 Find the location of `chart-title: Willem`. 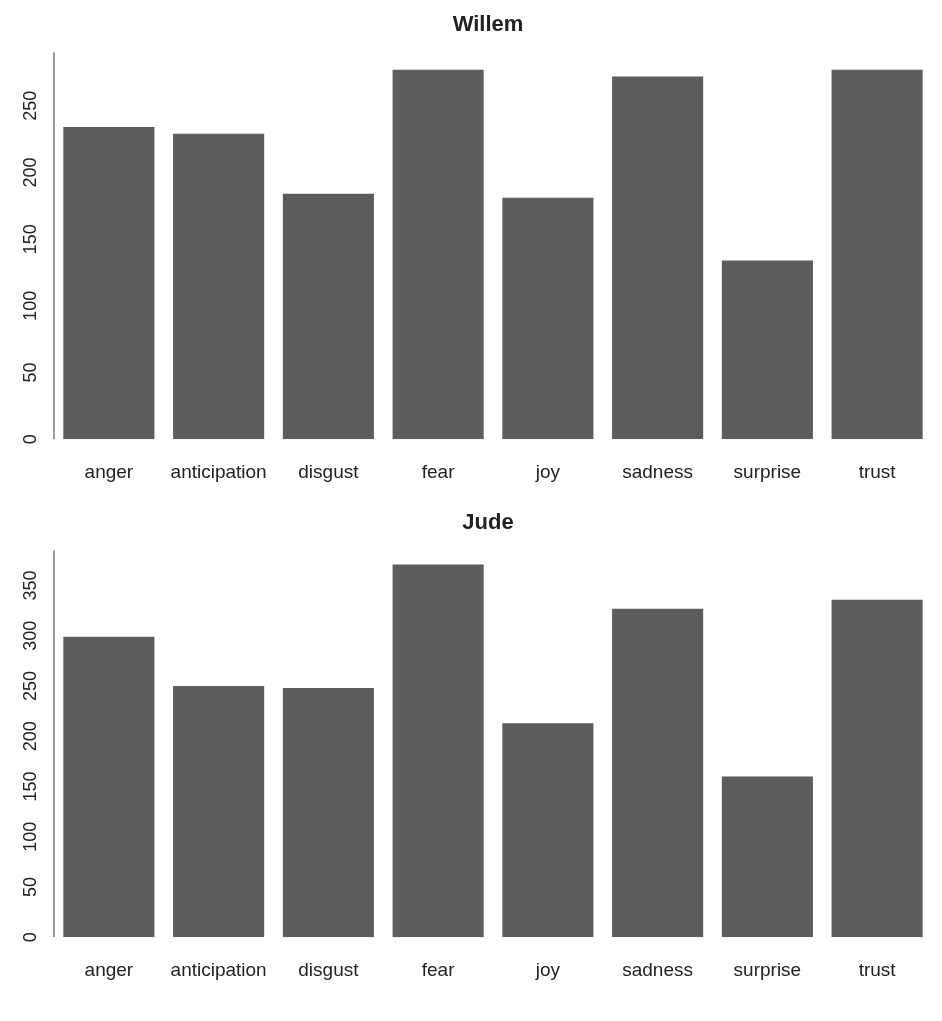

chart-title: Willem is located at coordinates (488, 24).